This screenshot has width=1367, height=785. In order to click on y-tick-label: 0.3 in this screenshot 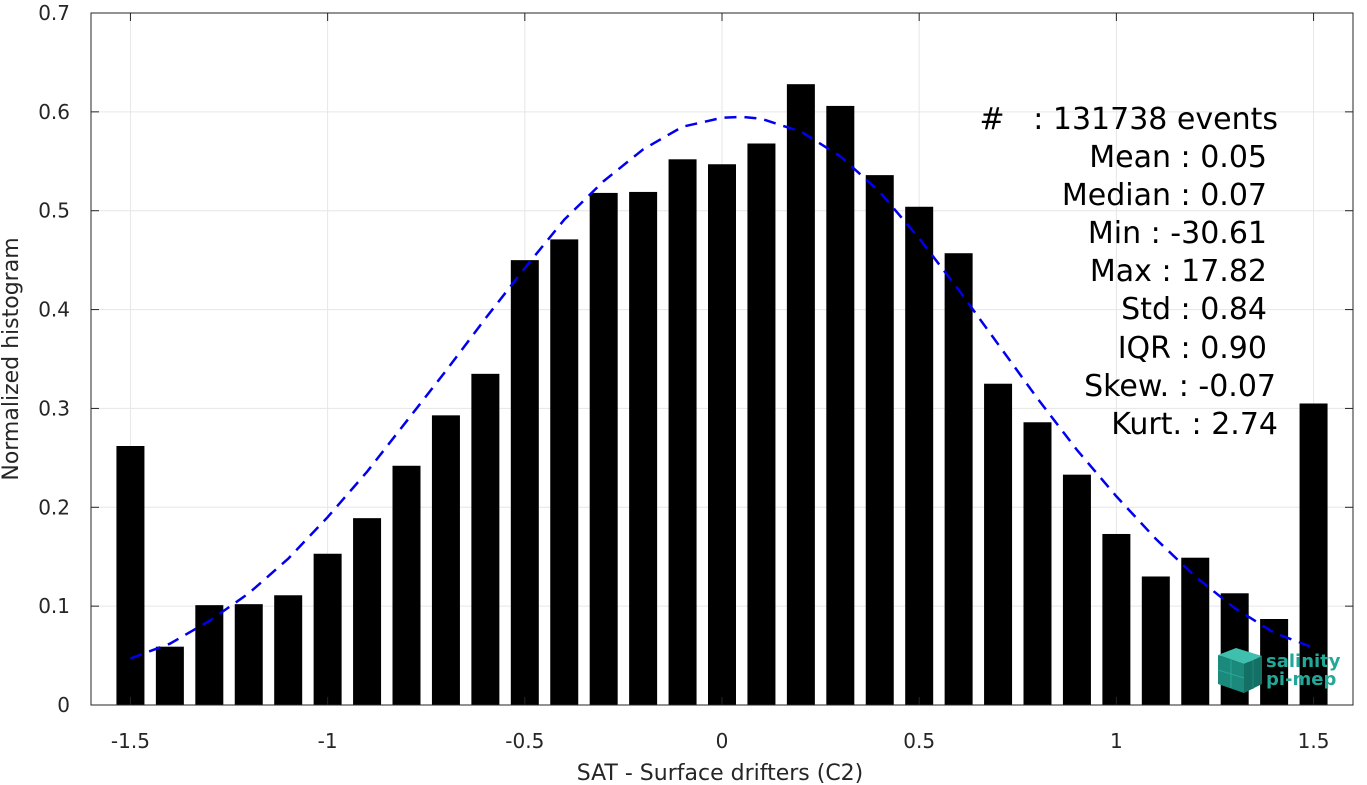, I will do `click(54, 408)`.